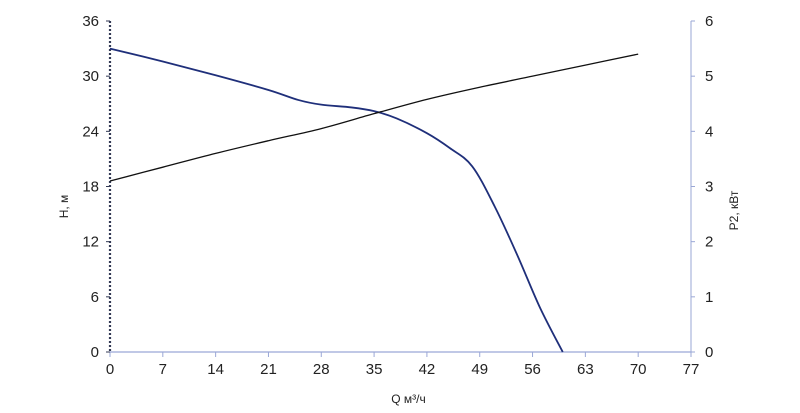 The height and width of the screenshot is (413, 800). Describe the element at coordinates (110, 369) in the screenshot. I see `x-tick-label-0: 0` at that location.